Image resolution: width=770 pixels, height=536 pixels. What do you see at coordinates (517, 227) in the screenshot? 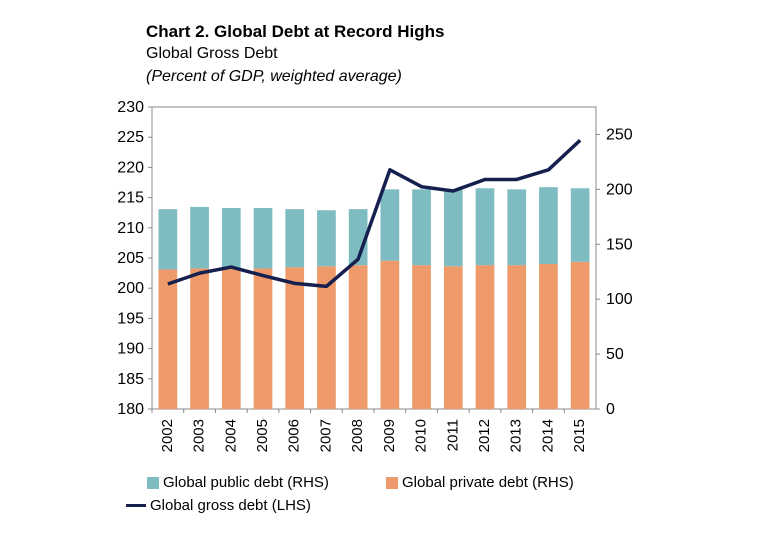
I see `bar-public-2013` at bounding box center [517, 227].